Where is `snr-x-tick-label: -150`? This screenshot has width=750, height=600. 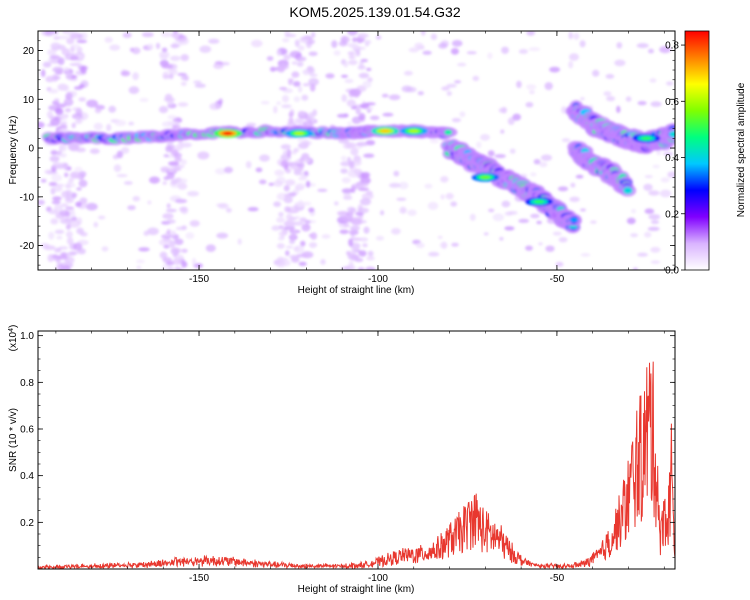
snr-x-tick-label: -150 is located at coordinates (199, 578).